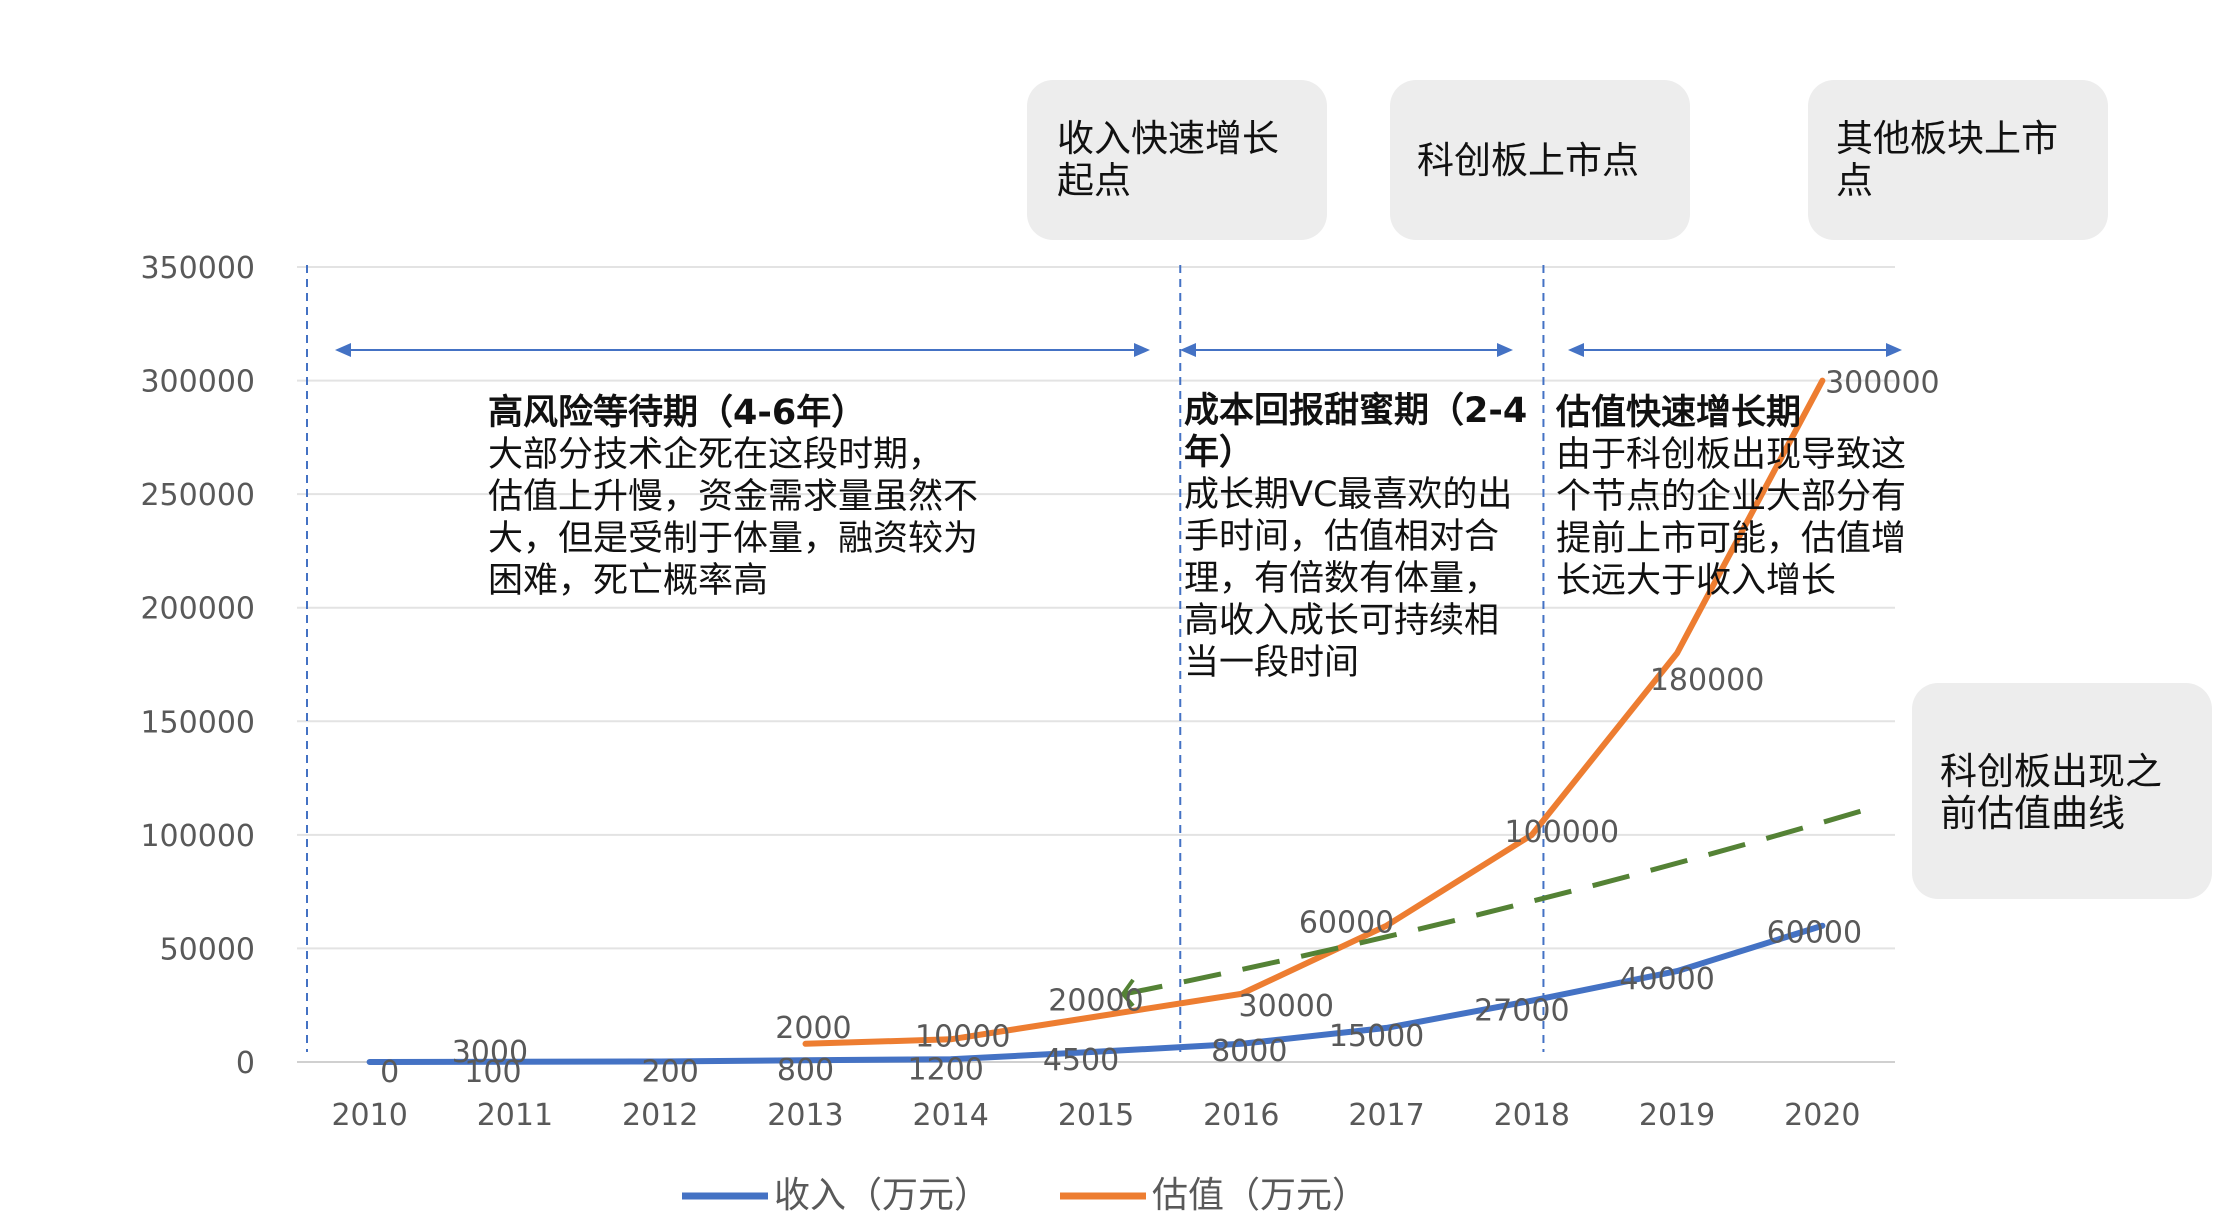  Describe the element at coordinates (1025, 1195) in the screenshot. I see `legend: 收入（万元） 估值（万元）` at that location.